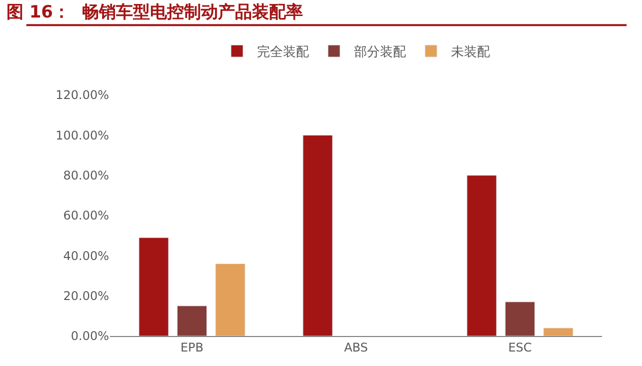  I want to click on y-tick-label: 0.00%, so click(89, 336).